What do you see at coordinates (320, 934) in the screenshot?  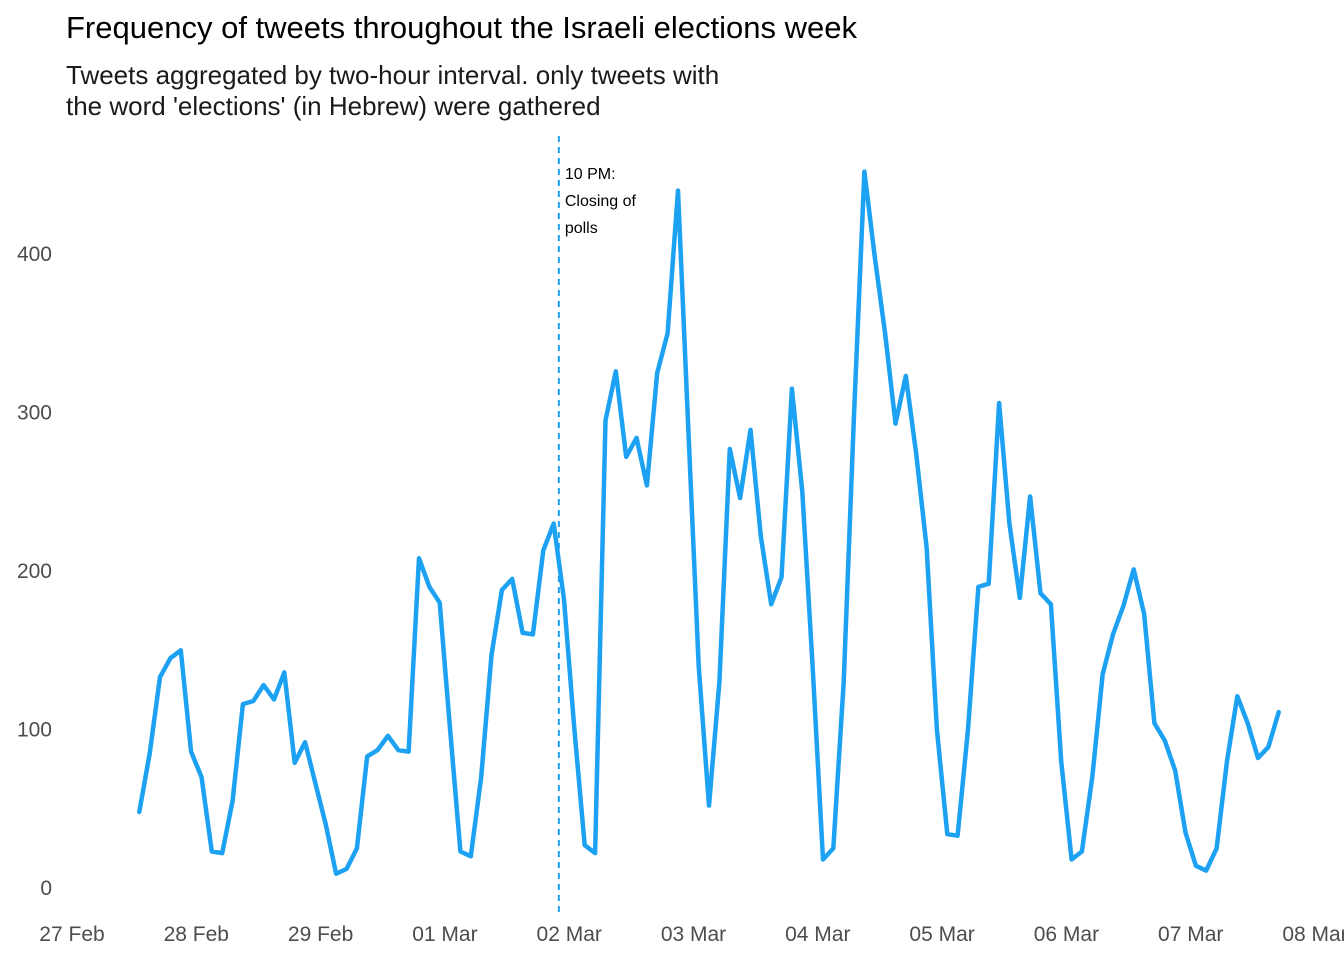 I see `x-tick-label: 29 Feb` at bounding box center [320, 934].